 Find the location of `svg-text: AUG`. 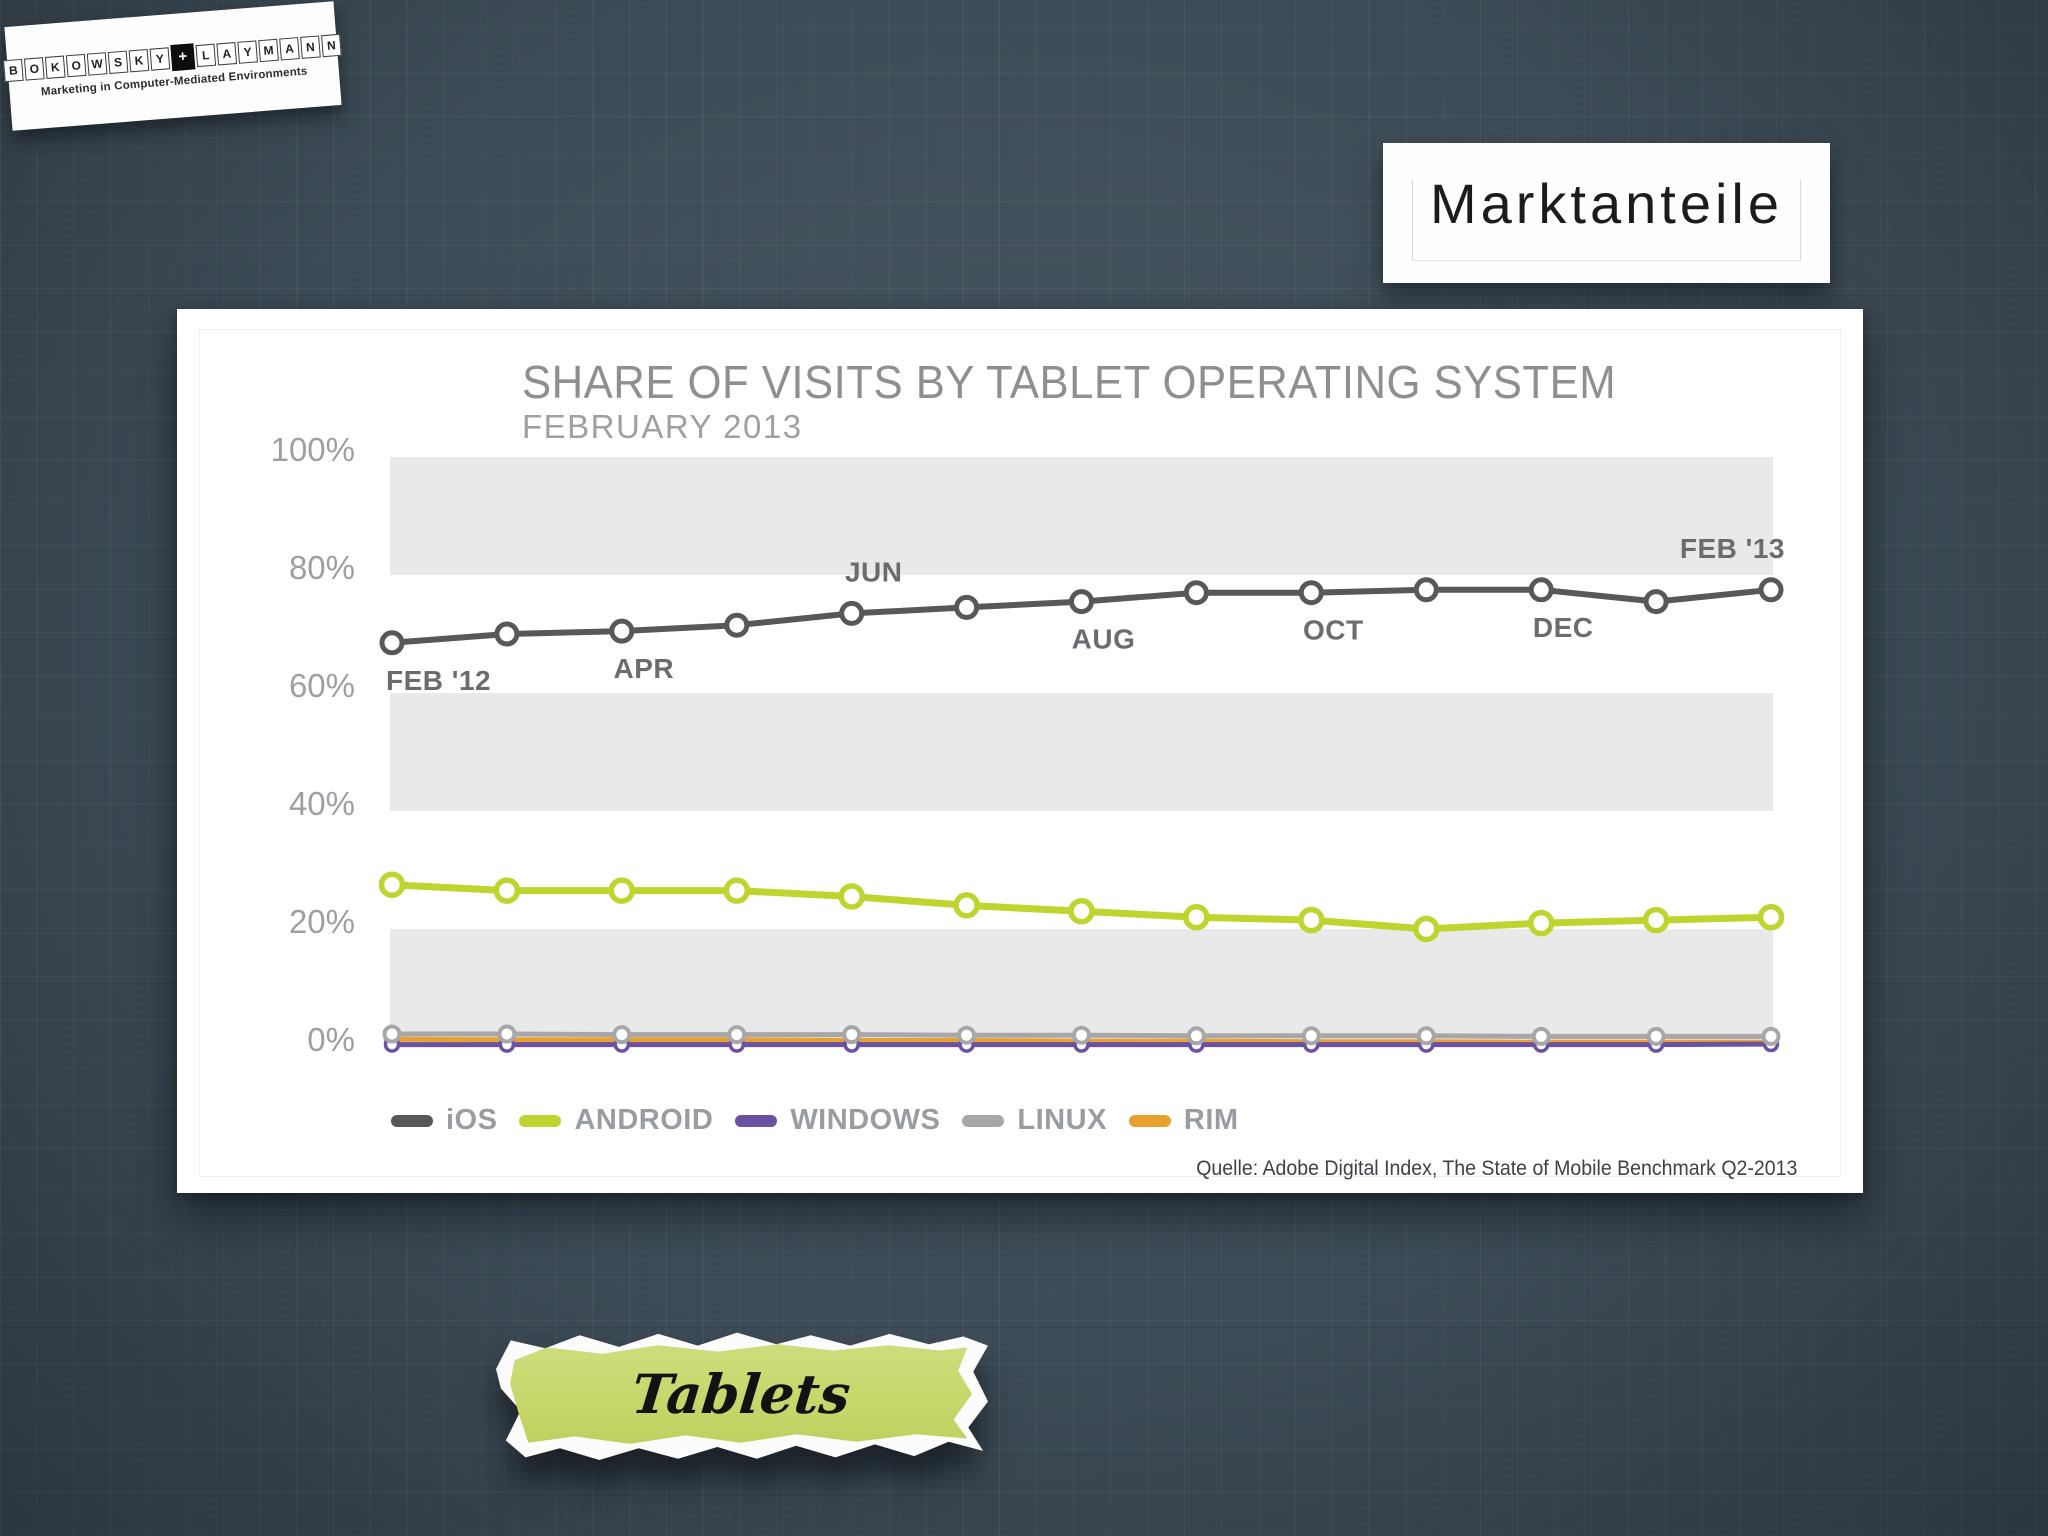

svg-text: AUG is located at coordinates (1104, 639).